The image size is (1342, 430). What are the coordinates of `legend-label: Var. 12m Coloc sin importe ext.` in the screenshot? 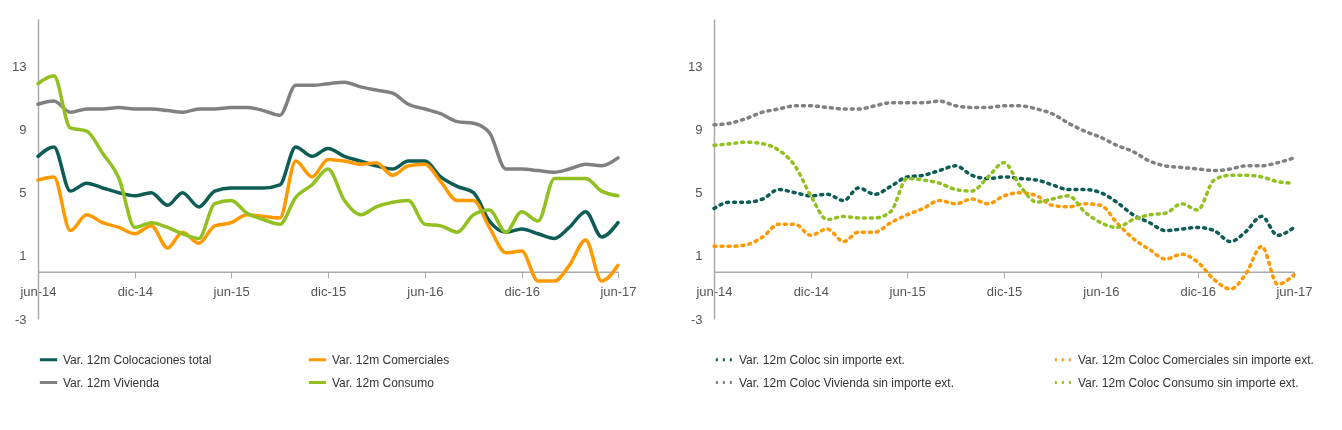 It's located at (822, 359).